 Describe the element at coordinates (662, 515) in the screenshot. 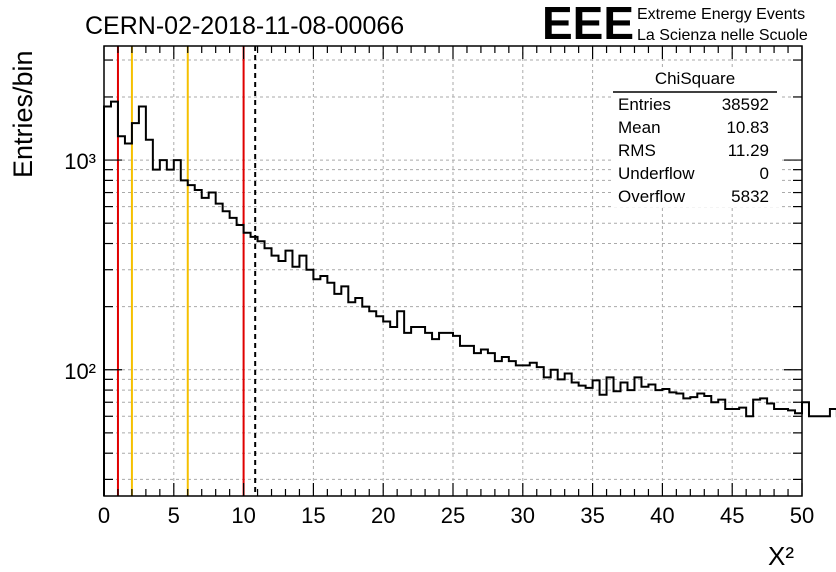

I see `x-tick-label: 40` at that location.